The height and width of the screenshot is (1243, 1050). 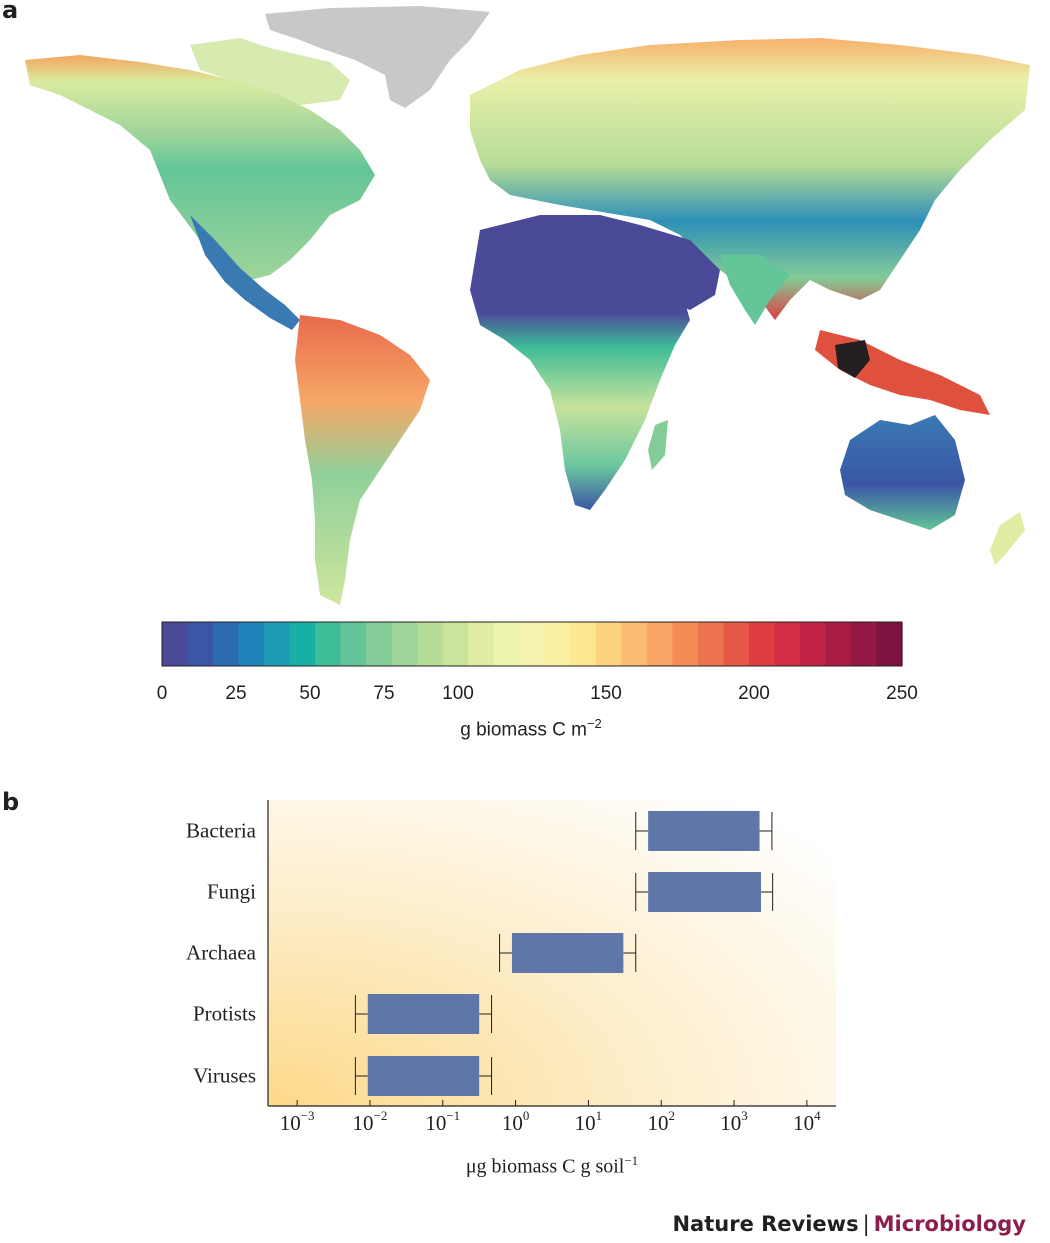 What do you see at coordinates (750, 179) in the screenshot?
I see `eurasia` at bounding box center [750, 179].